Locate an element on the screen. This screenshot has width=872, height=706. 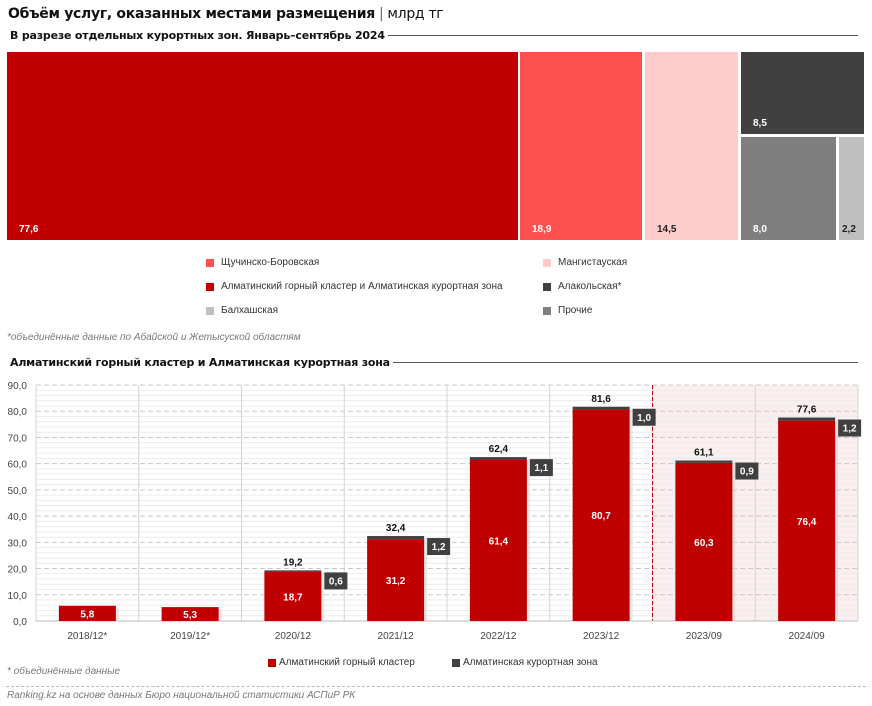
bar-value-label: 76,4 is located at coordinates (807, 522).